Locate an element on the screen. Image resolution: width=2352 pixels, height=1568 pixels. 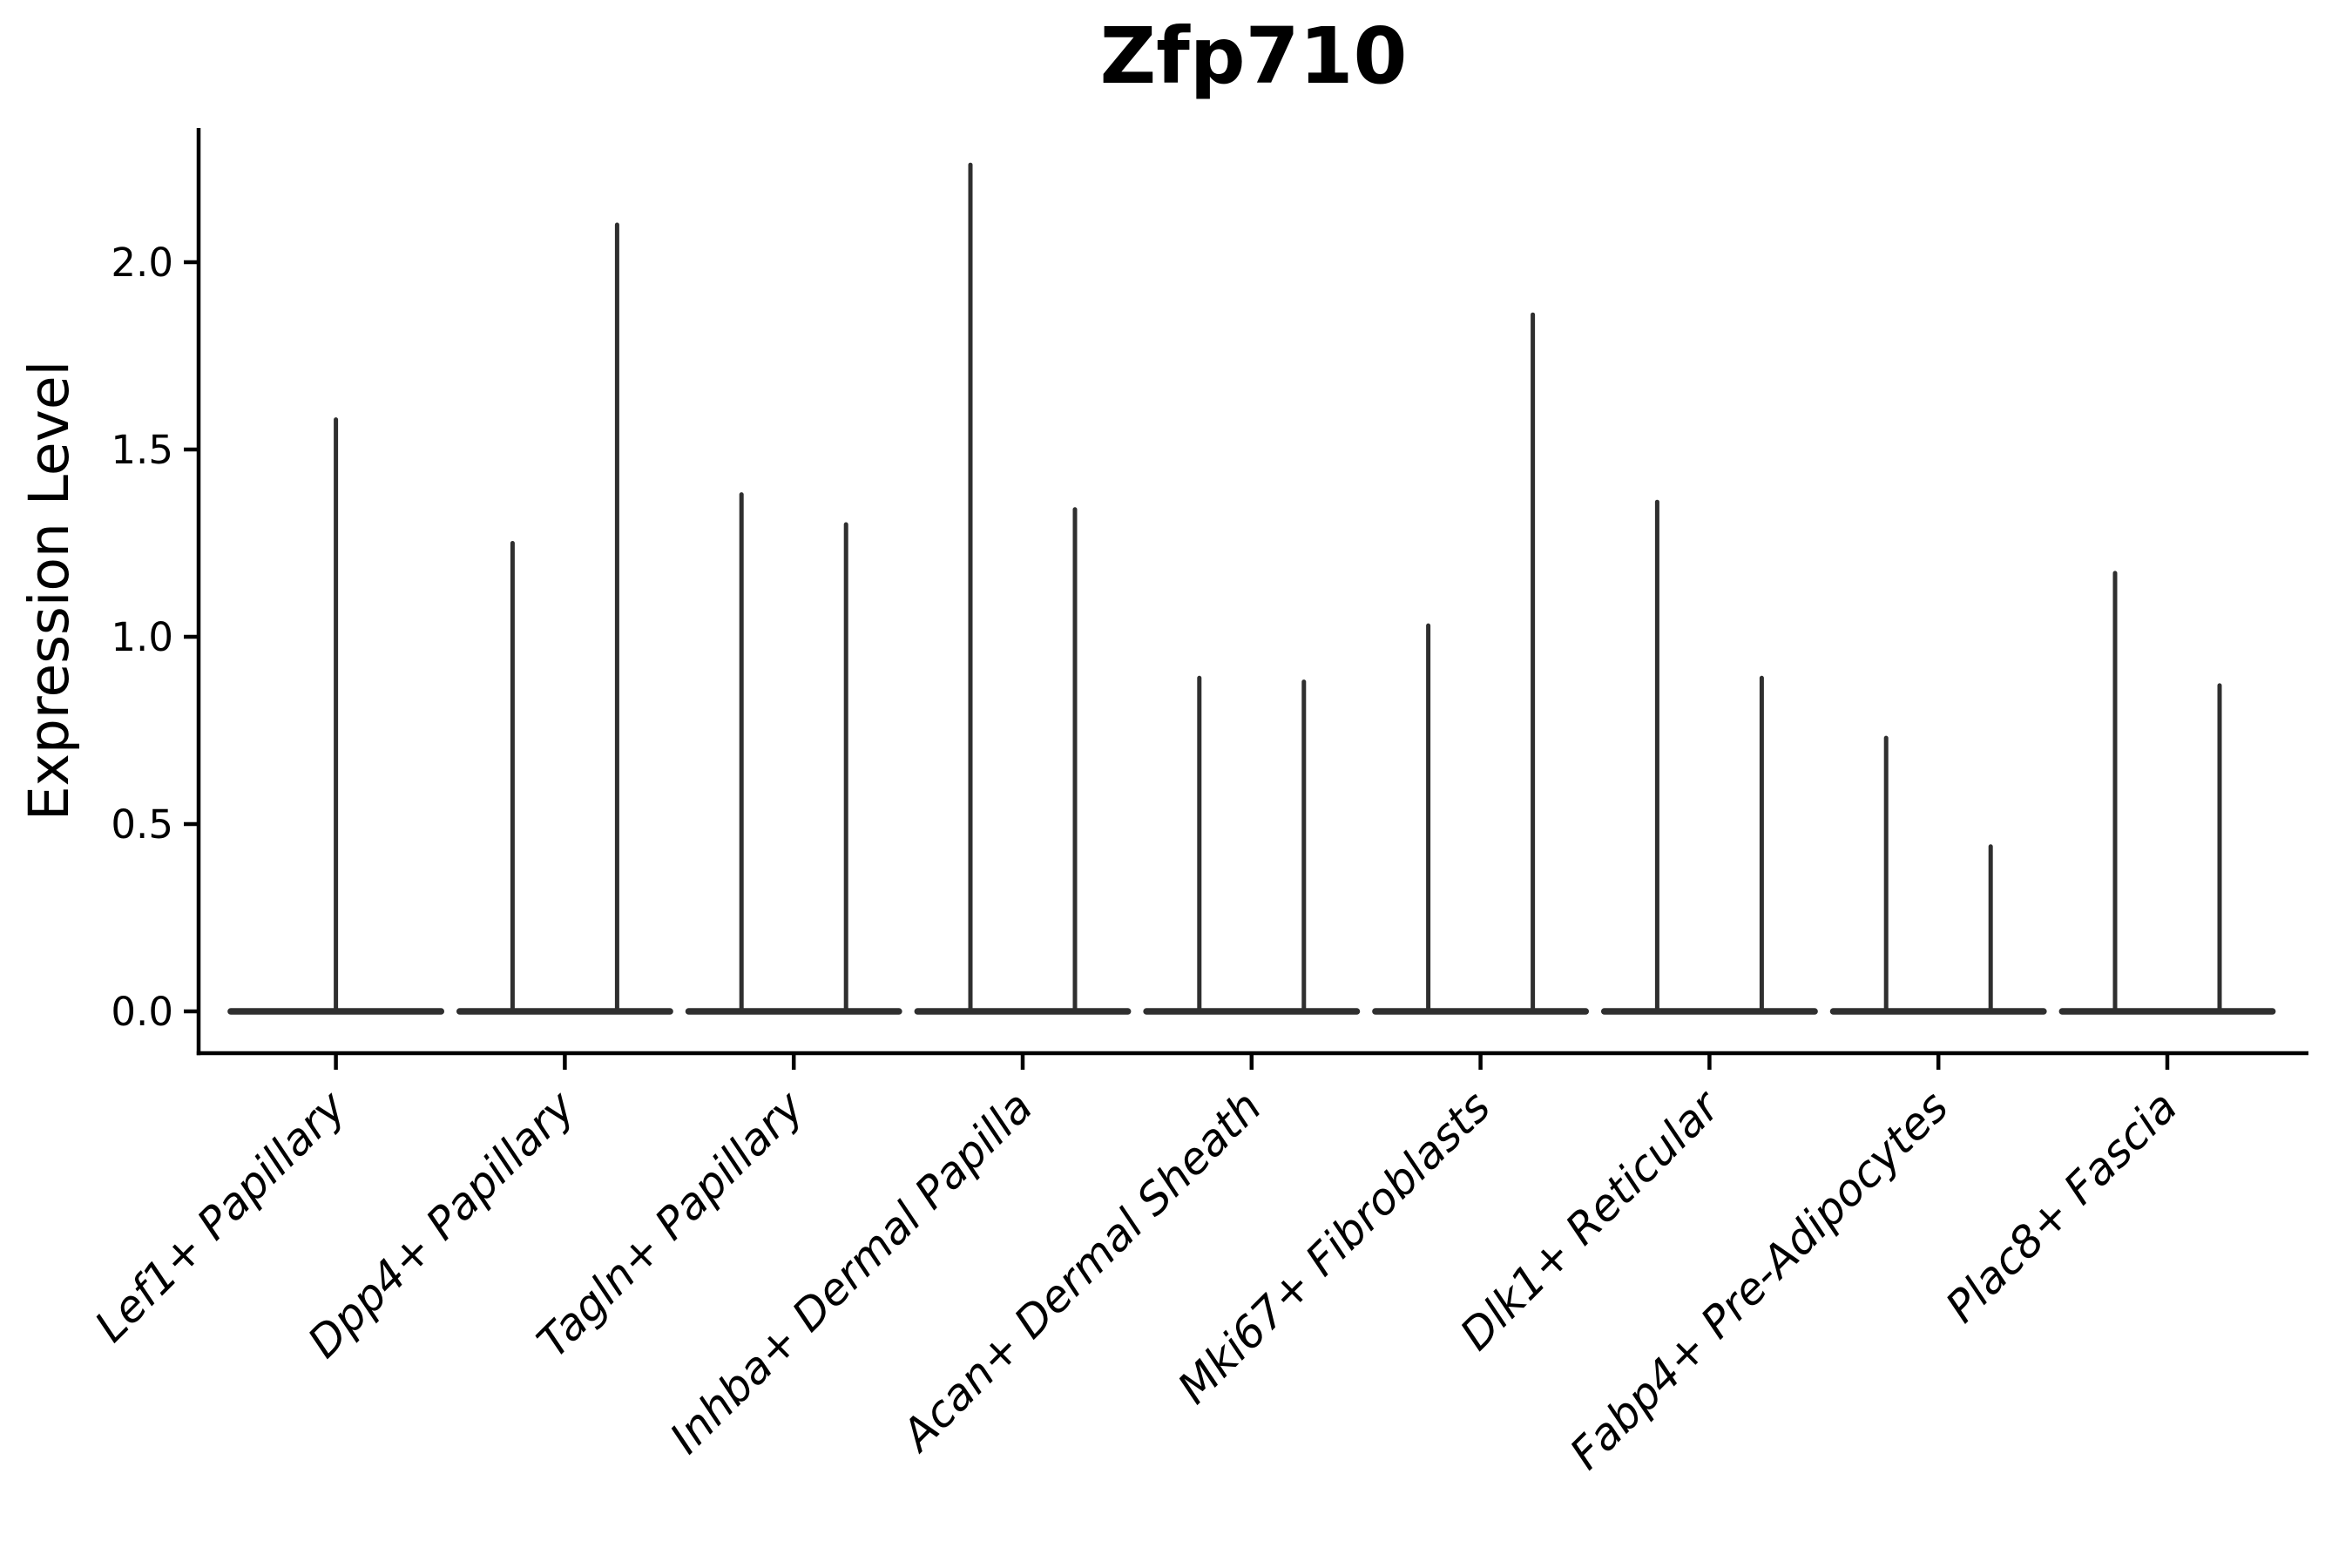
x-tick-label: Lef1+ Papillary is located at coordinates (220, 1215).